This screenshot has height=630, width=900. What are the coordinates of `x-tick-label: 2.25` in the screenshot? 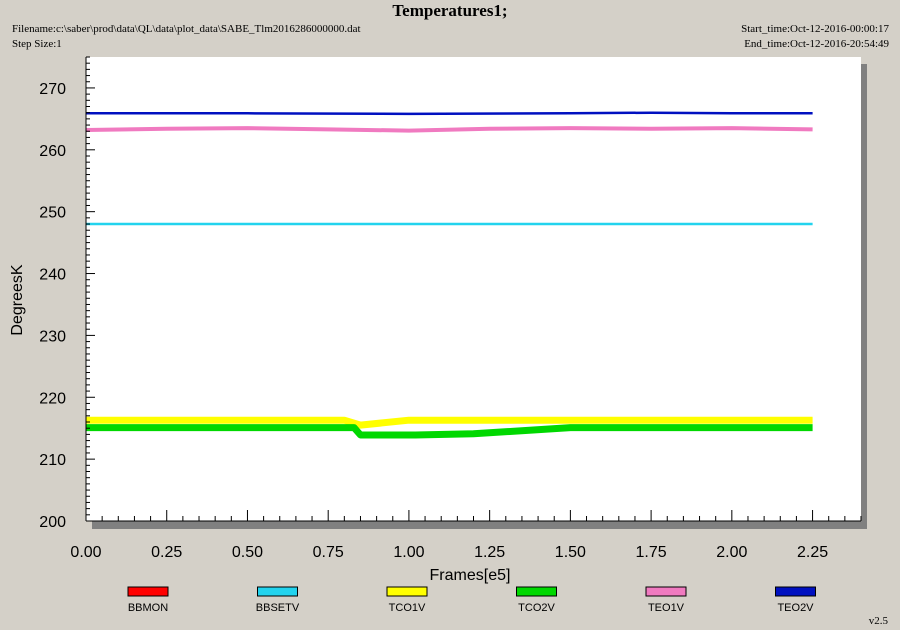 It's located at (812, 552).